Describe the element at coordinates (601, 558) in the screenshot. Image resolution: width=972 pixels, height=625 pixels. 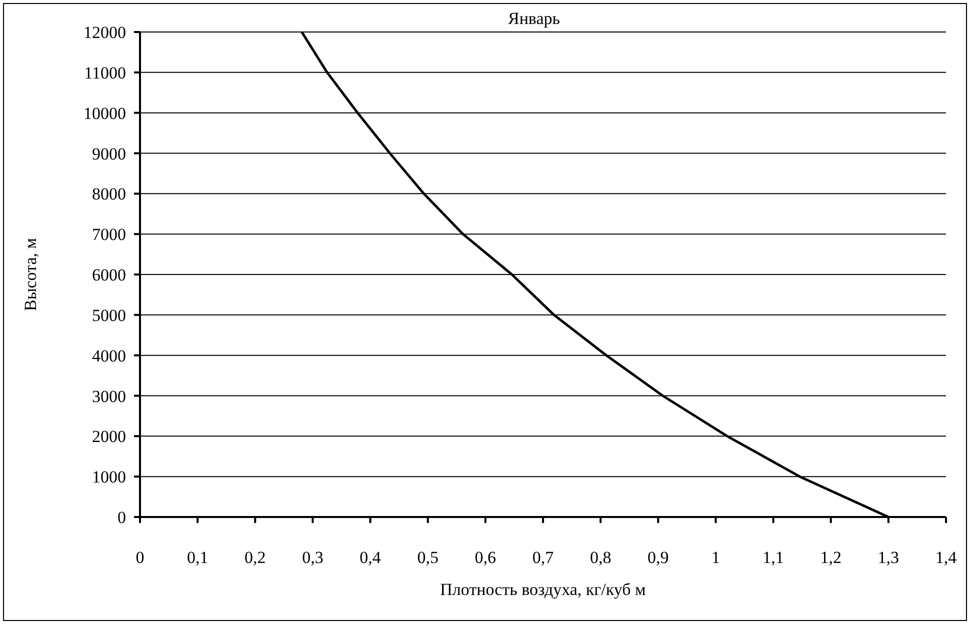
I see `x-tick-label: 0,8` at that location.